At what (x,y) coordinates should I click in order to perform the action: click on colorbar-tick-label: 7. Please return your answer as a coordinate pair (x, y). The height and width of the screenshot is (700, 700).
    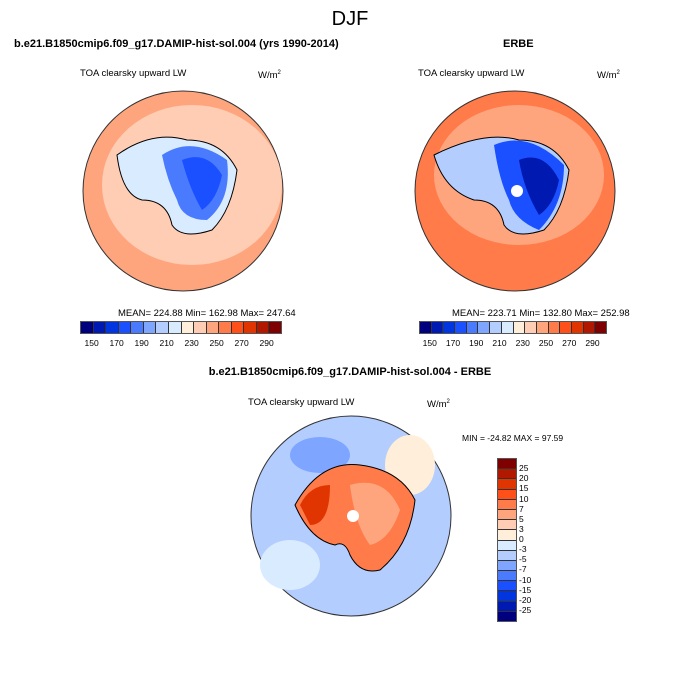
    Looking at the image, I should click on (521, 508).